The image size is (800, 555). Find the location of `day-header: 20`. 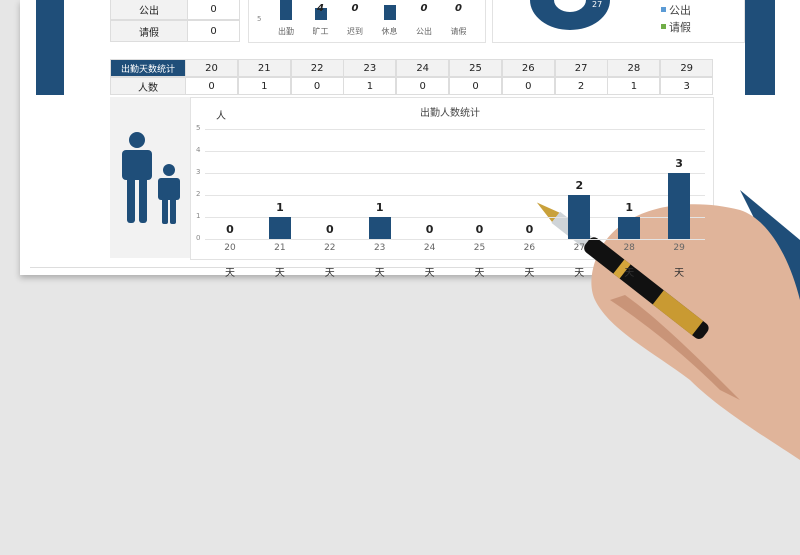

day-header: 20 is located at coordinates (211, 68).